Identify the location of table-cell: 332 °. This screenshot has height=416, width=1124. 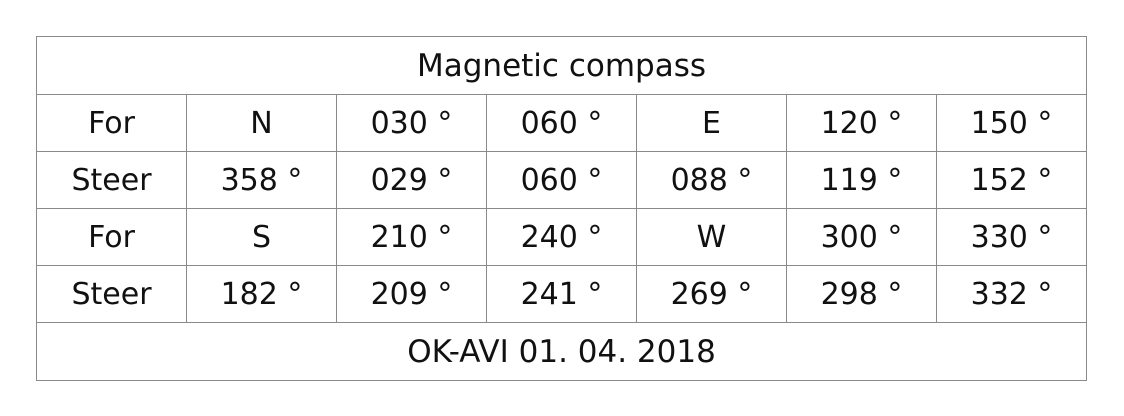
(1011, 294).